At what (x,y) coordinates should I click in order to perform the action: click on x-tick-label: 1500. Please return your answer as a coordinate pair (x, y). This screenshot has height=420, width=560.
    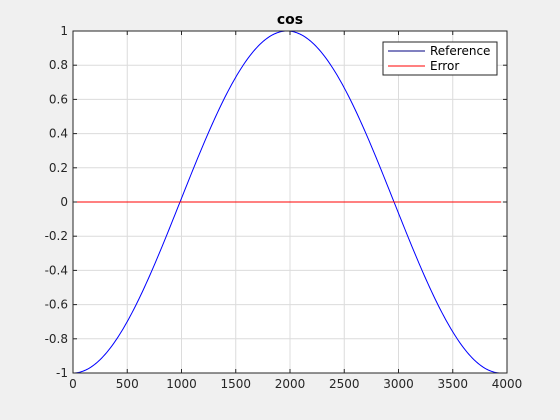
    Looking at the image, I should click on (235, 384).